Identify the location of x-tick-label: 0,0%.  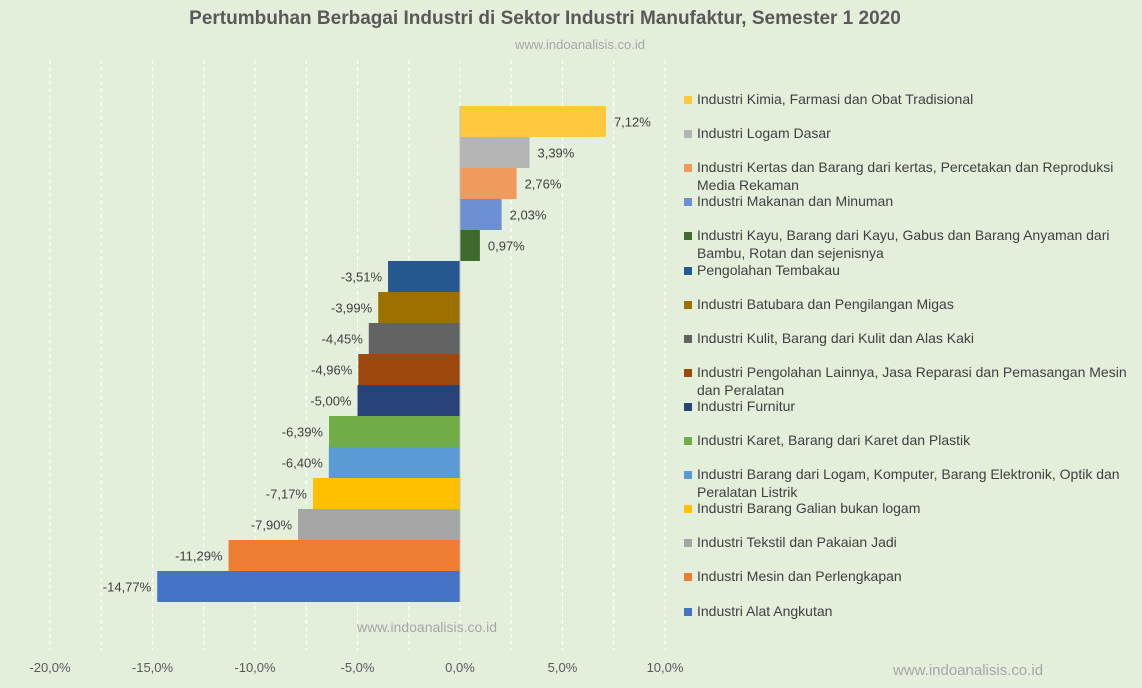
(460, 667).